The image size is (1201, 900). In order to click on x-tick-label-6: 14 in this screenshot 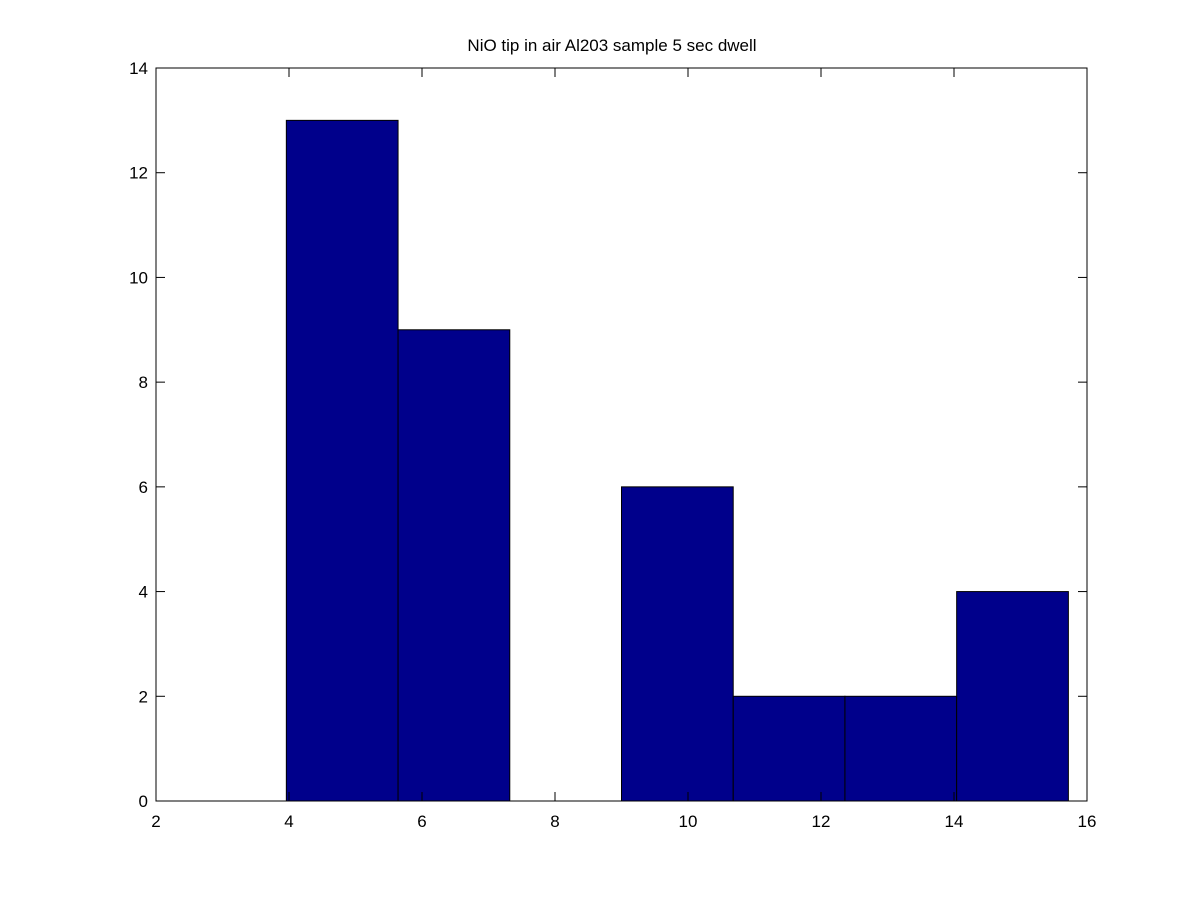, I will do `click(954, 821)`.